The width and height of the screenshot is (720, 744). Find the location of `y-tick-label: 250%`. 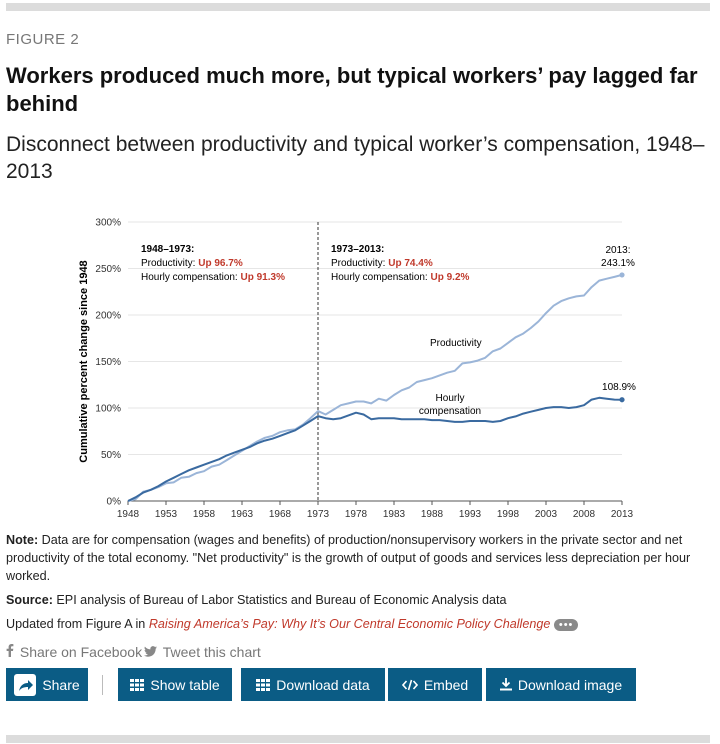

y-tick-label: 250% is located at coordinates (108, 269).